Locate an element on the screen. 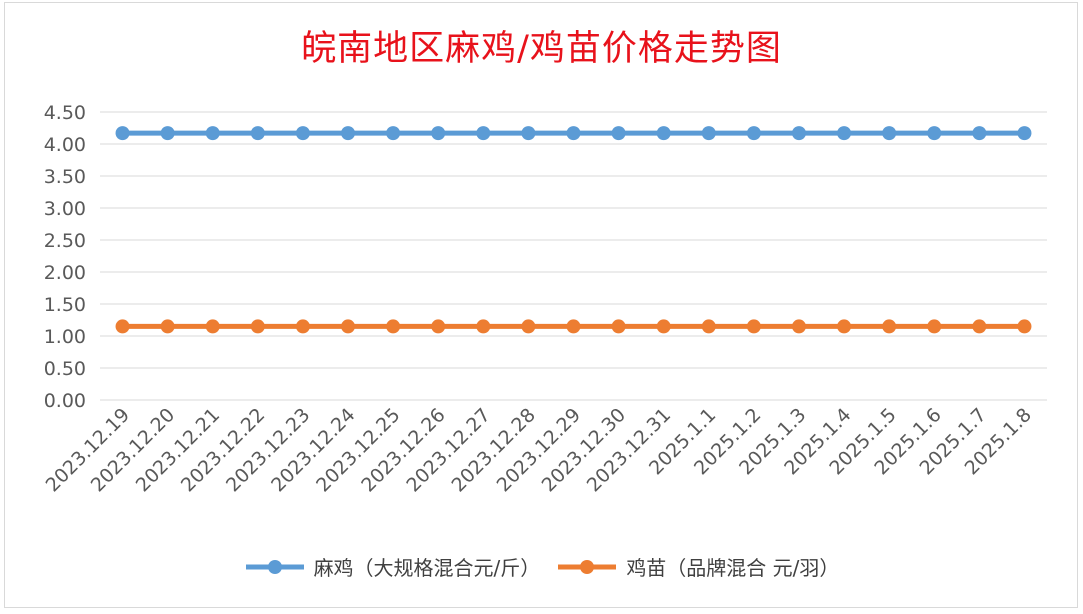 Image resolution: width=1083 pixels, height=614 pixels. legend: 麻鸡（大规格混合元/斤） 鸡苗（品牌混合 元/羽） is located at coordinates (541, 566).